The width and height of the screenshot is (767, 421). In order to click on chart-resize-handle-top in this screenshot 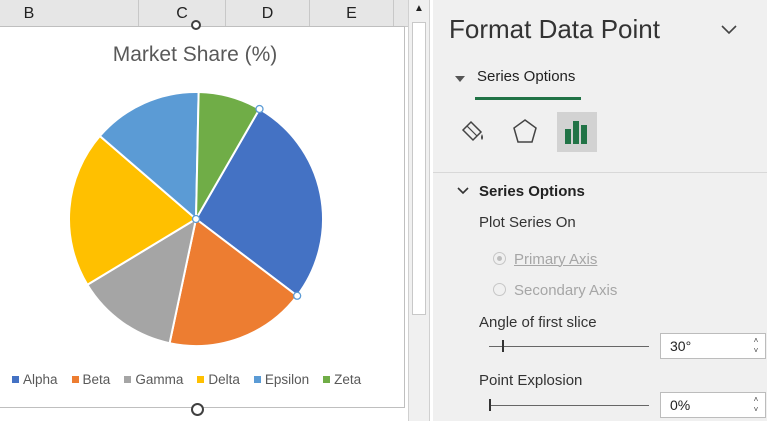, I will do `click(196, 25)`.